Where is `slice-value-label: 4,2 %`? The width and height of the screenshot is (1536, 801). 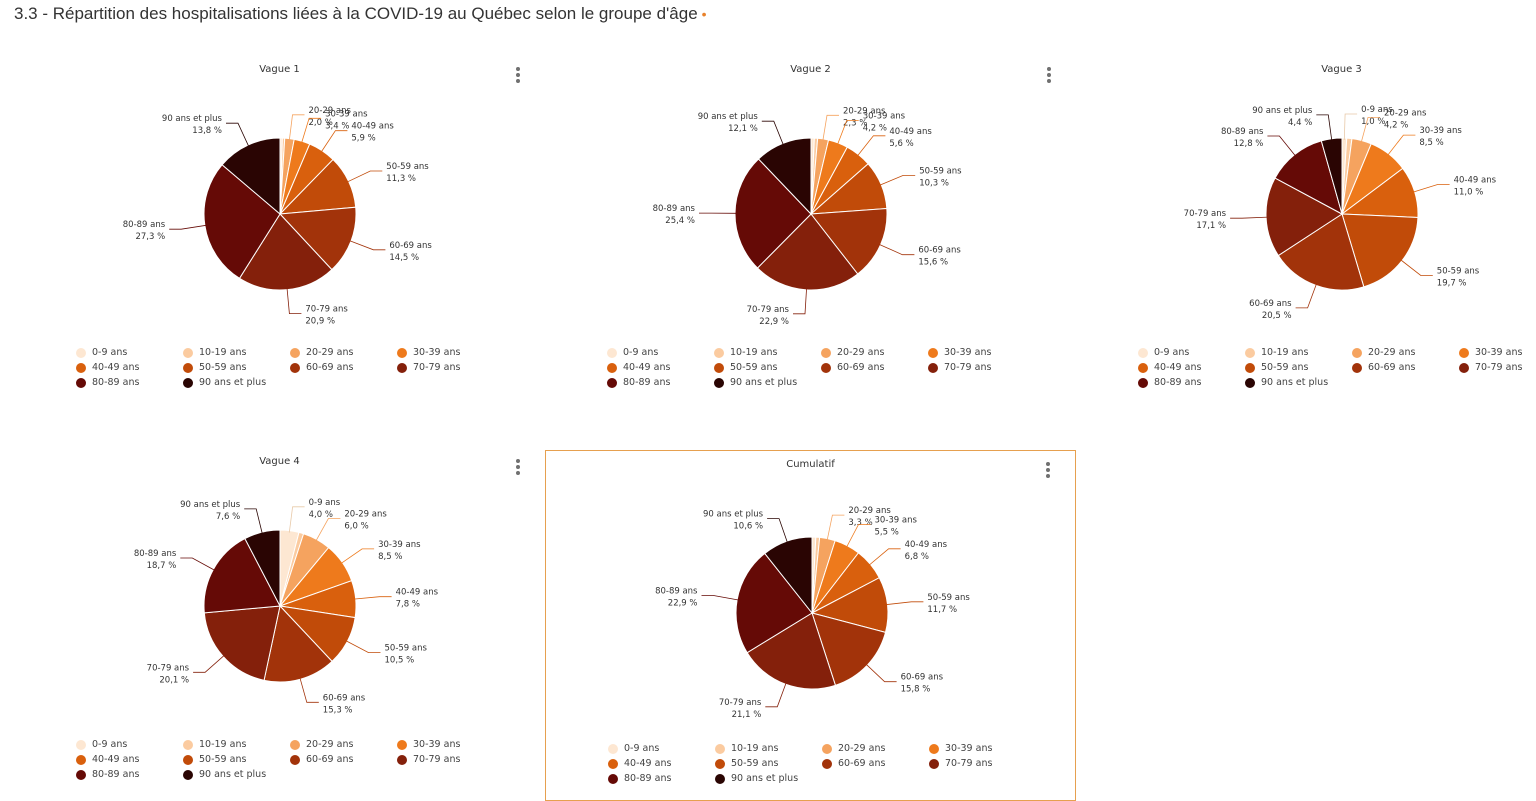 slice-value-label: 4,2 % is located at coordinates (1396, 125).